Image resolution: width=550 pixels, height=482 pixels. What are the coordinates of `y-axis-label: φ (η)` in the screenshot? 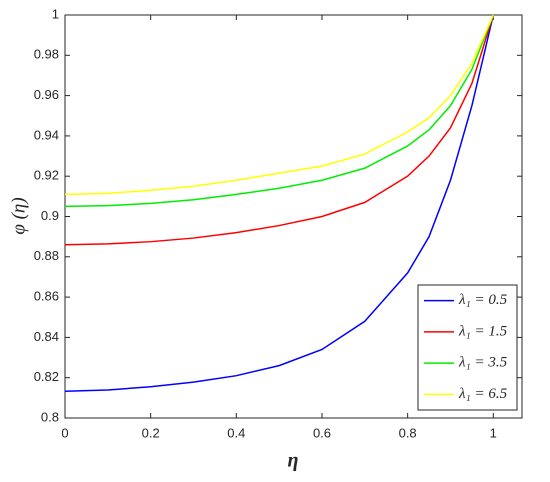 It's located at (18, 215).